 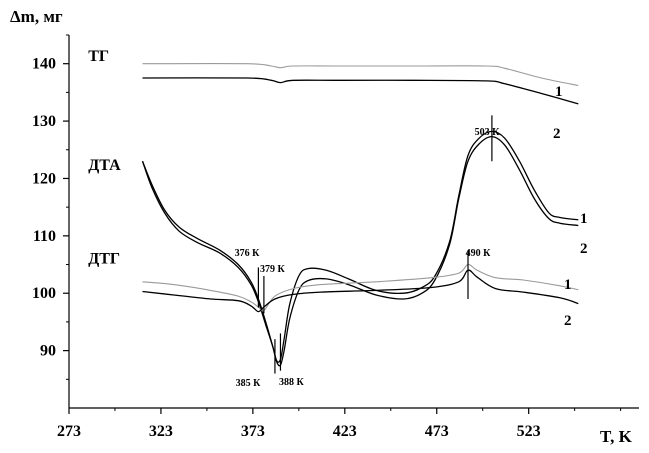 I want to click on y-tick-label: 100, so click(x=44, y=293).